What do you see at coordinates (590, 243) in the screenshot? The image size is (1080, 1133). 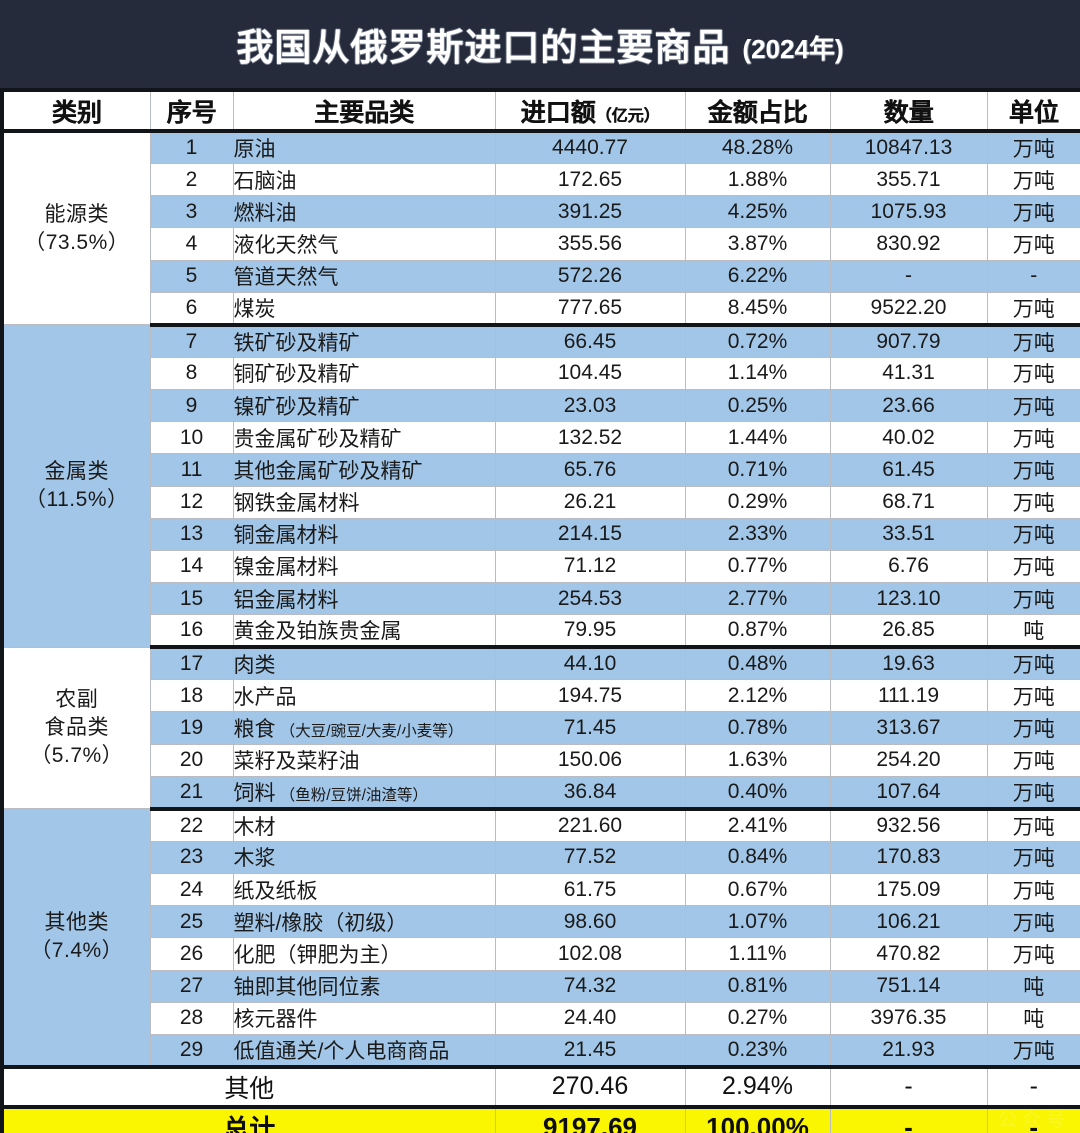 I see `row-amount-text: 355.56` at bounding box center [590, 243].